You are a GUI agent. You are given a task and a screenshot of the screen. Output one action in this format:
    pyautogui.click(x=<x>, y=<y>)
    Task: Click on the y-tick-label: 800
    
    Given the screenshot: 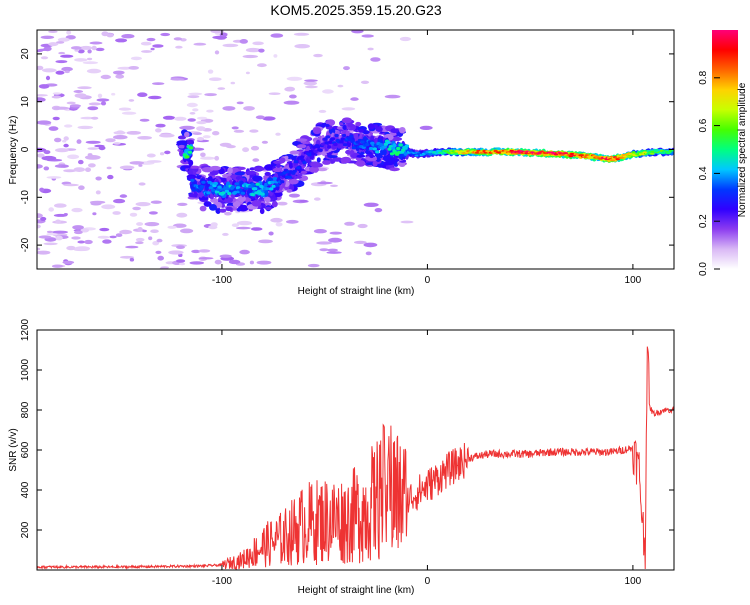 What is the action you would take?
    pyautogui.click(x=25, y=409)
    